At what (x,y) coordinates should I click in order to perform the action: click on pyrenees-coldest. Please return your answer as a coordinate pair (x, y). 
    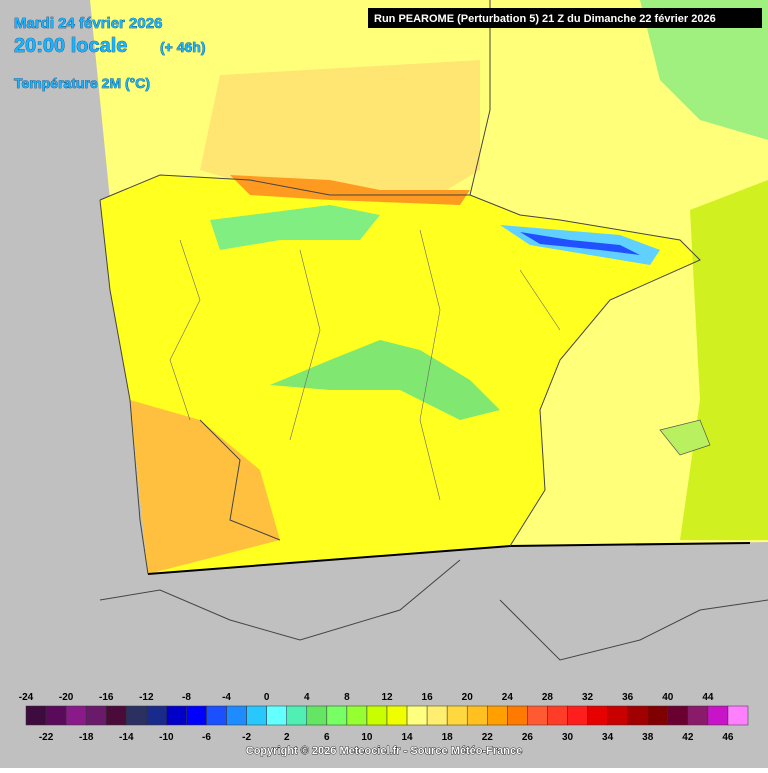
    Looking at the image, I should click on (580, 243).